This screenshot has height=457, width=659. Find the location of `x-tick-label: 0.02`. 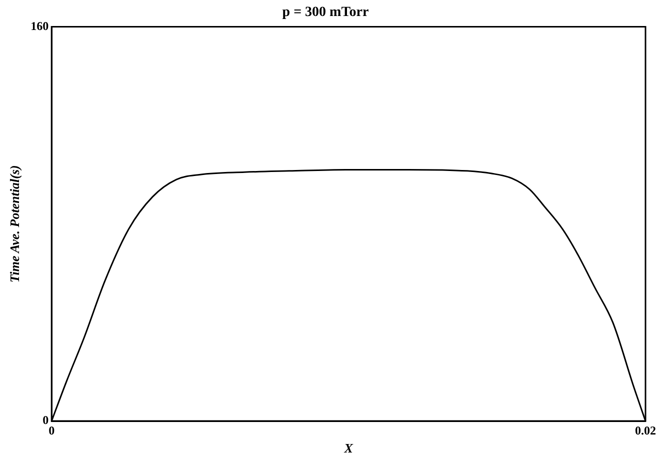

x-tick-label: 0.02 is located at coordinates (645, 430).